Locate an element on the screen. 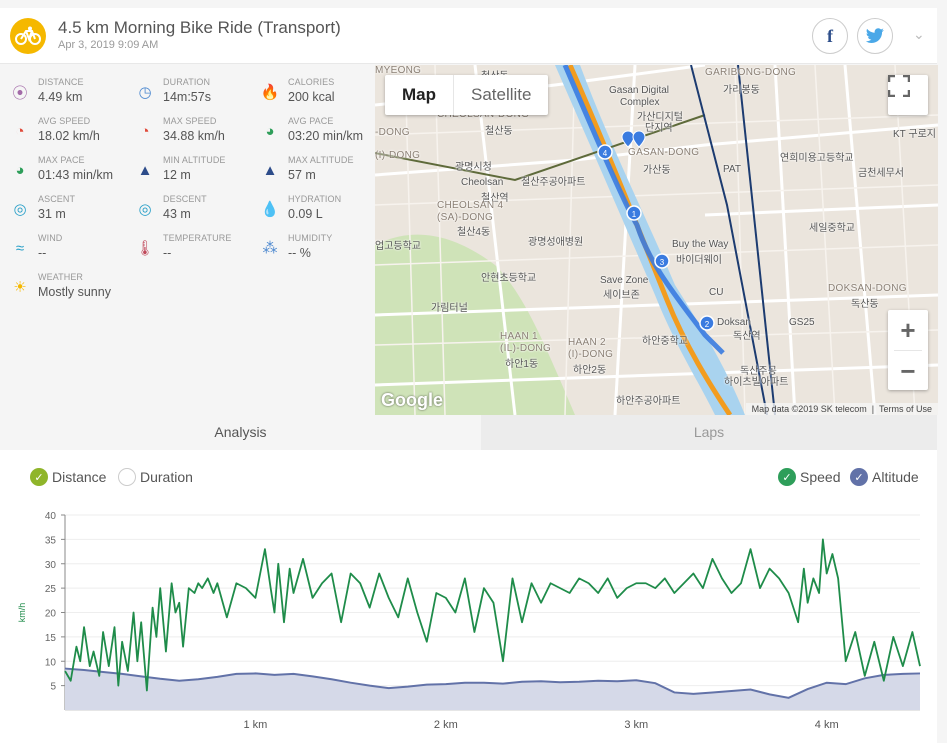 This screenshot has height=743, width=947. stat-value: 18.02 km/h is located at coordinates (69, 136).